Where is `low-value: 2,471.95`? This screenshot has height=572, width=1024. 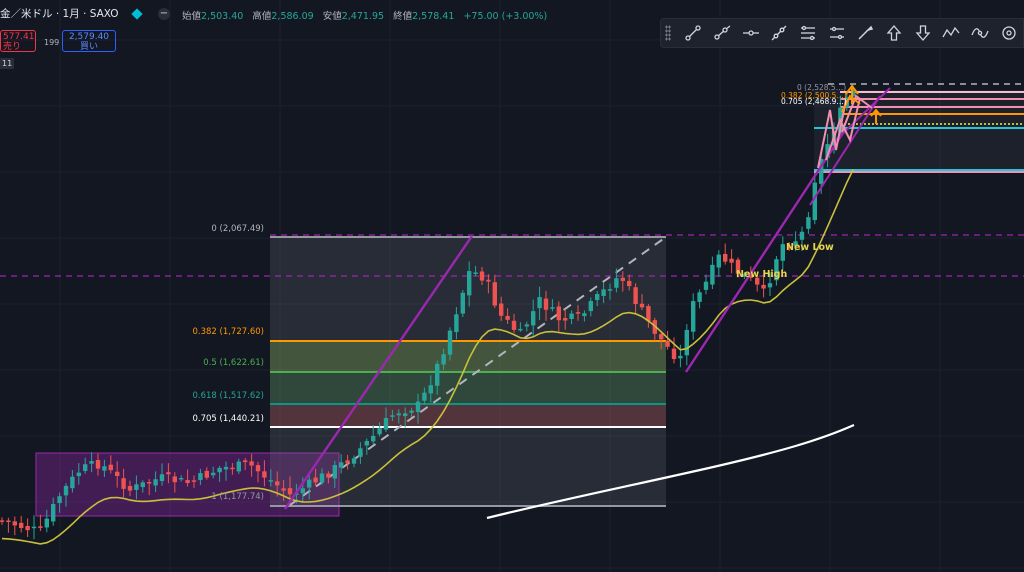
low-value: 2,471.95 is located at coordinates (363, 16).